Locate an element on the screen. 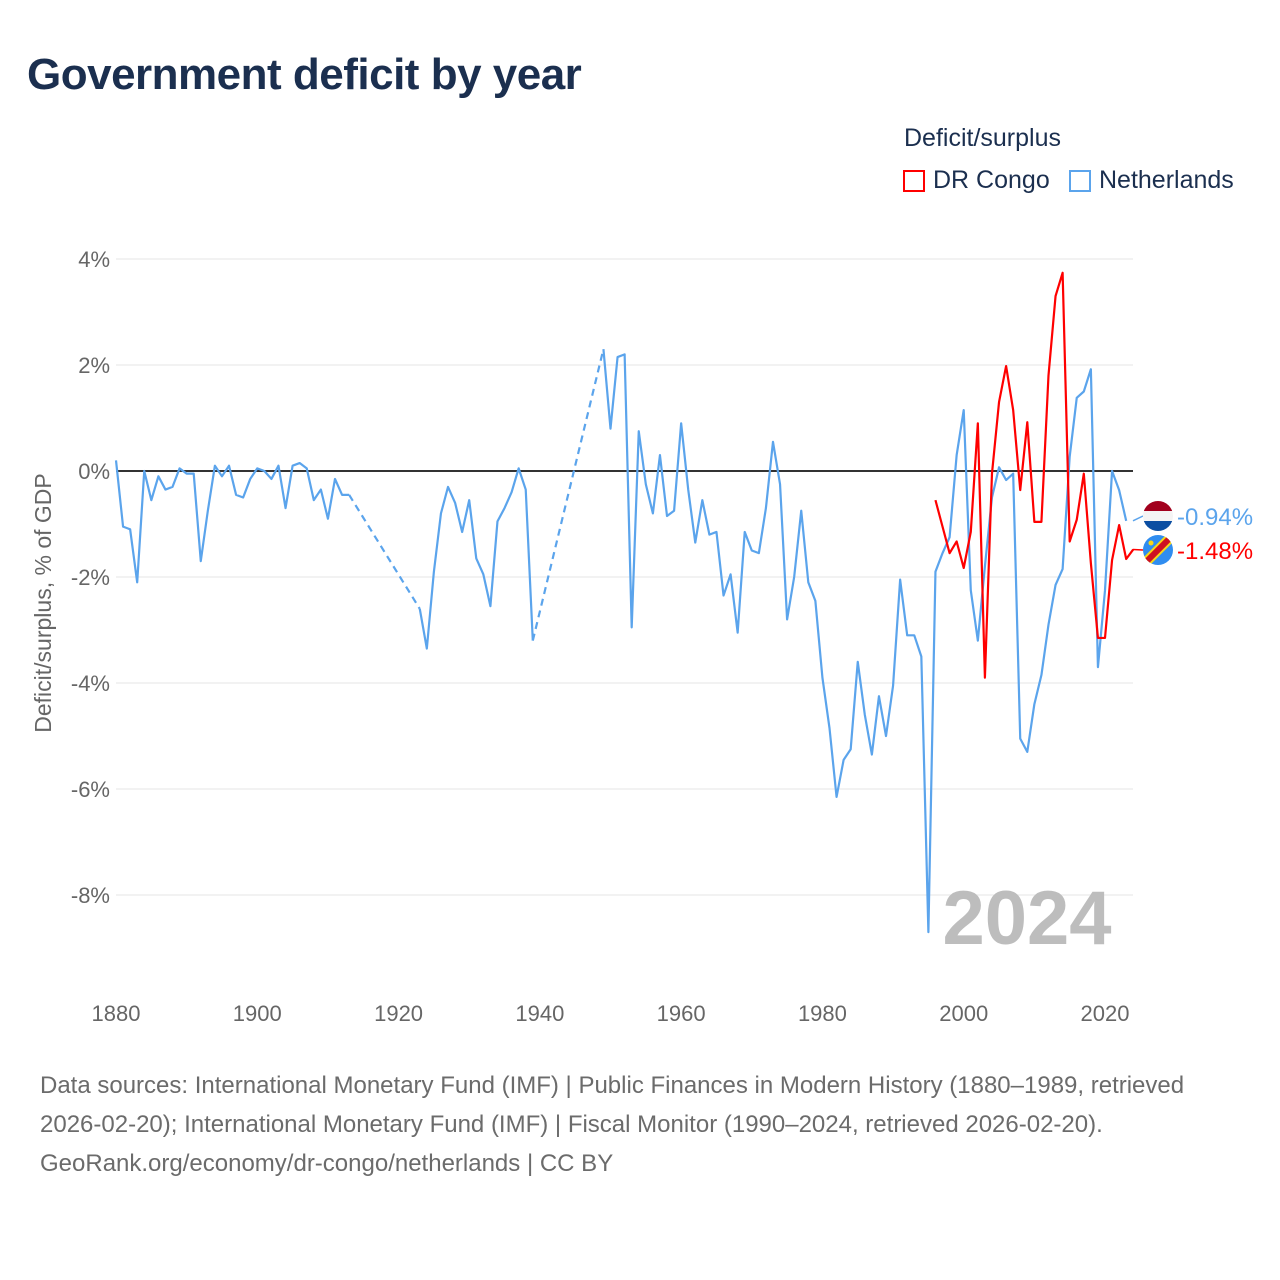 This screenshot has height=1280, width=1280. netherlands-flag-icon is located at coordinates (1158, 516).